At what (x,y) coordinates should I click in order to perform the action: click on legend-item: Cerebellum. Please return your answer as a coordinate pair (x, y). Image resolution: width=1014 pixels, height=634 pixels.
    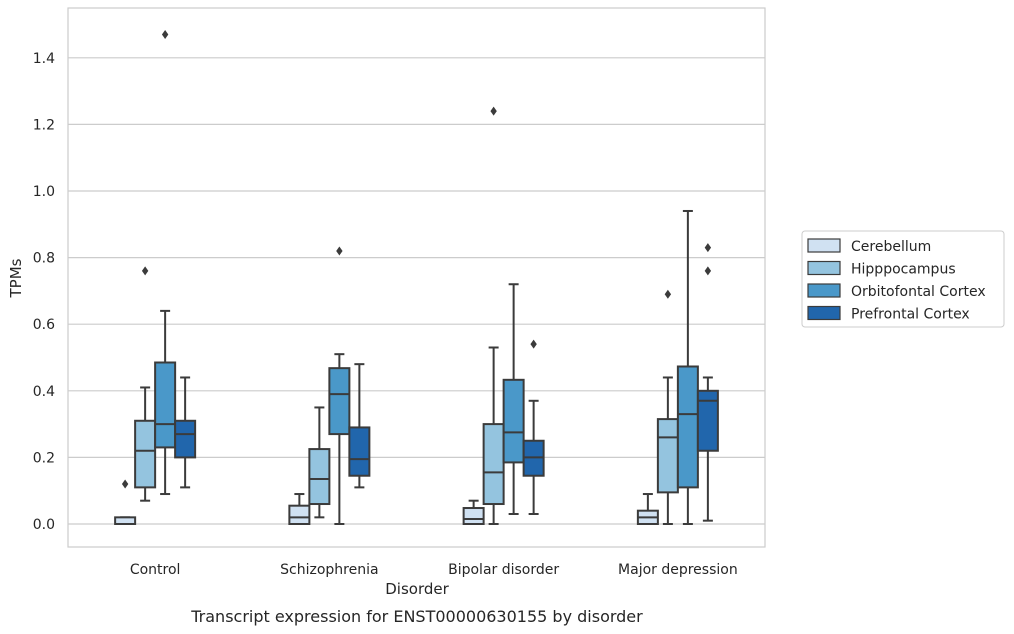
    Looking at the image, I should click on (869, 246).